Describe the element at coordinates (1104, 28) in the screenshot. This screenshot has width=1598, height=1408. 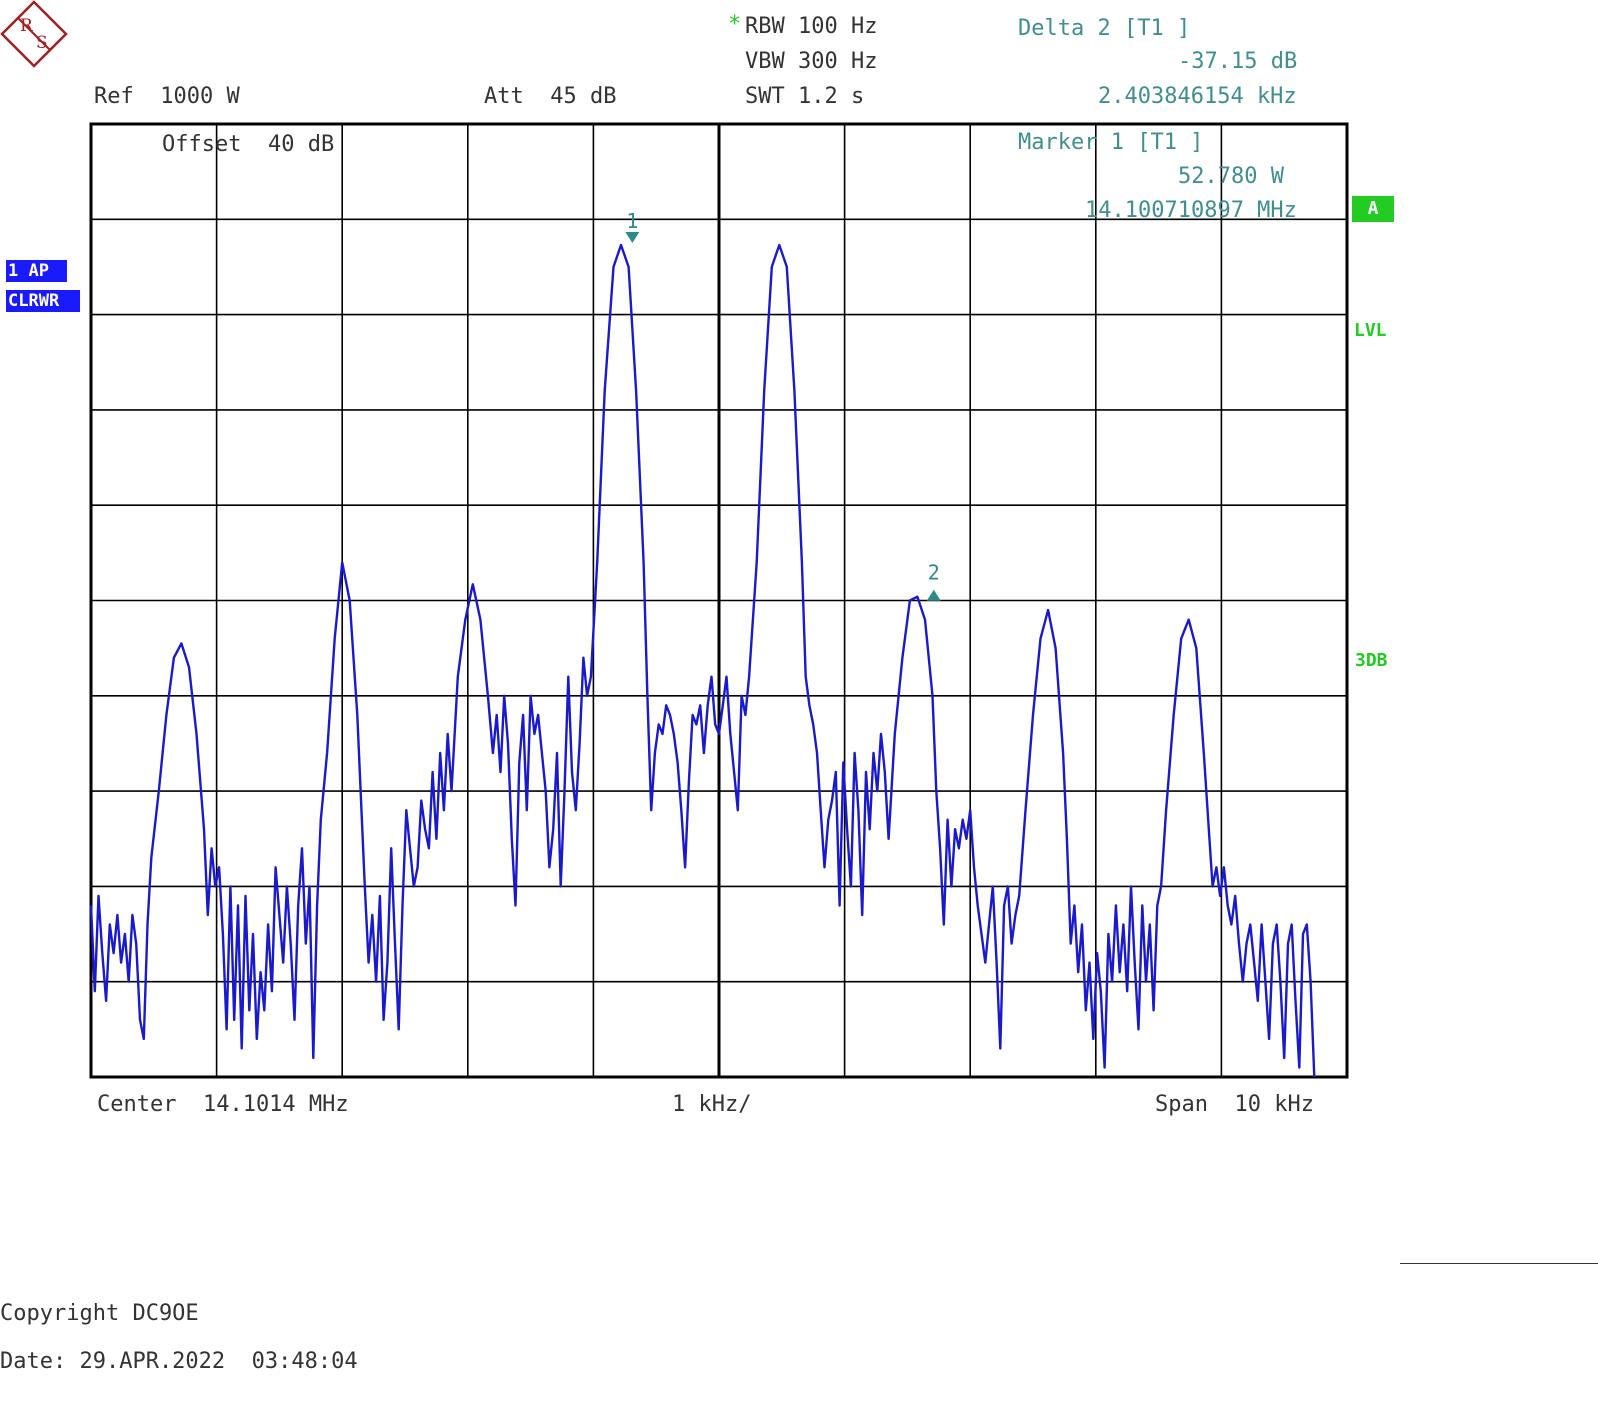
I see `delta-marker-label: Delta 2 [T1 ]` at that location.